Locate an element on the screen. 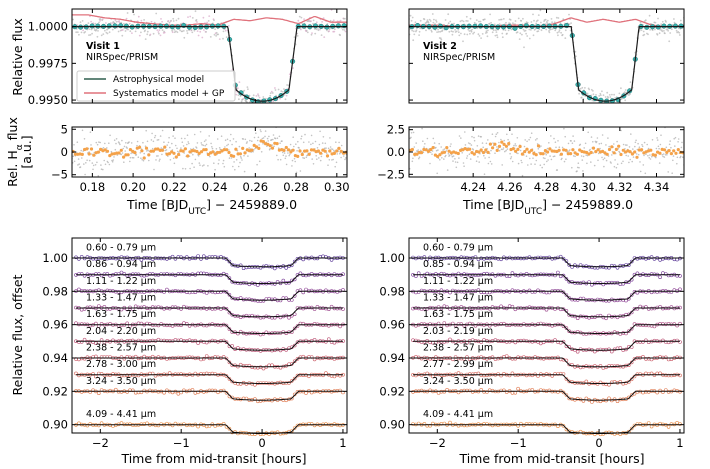 This screenshot has width=710, height=469. band-label: 2.04 - 2.20 μm is located at coordinates (121, 331).